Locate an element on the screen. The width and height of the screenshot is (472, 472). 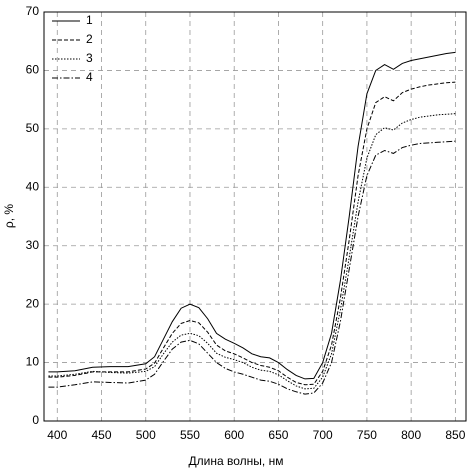
y-tick-label: 0 is located at coordinates (35, 420).